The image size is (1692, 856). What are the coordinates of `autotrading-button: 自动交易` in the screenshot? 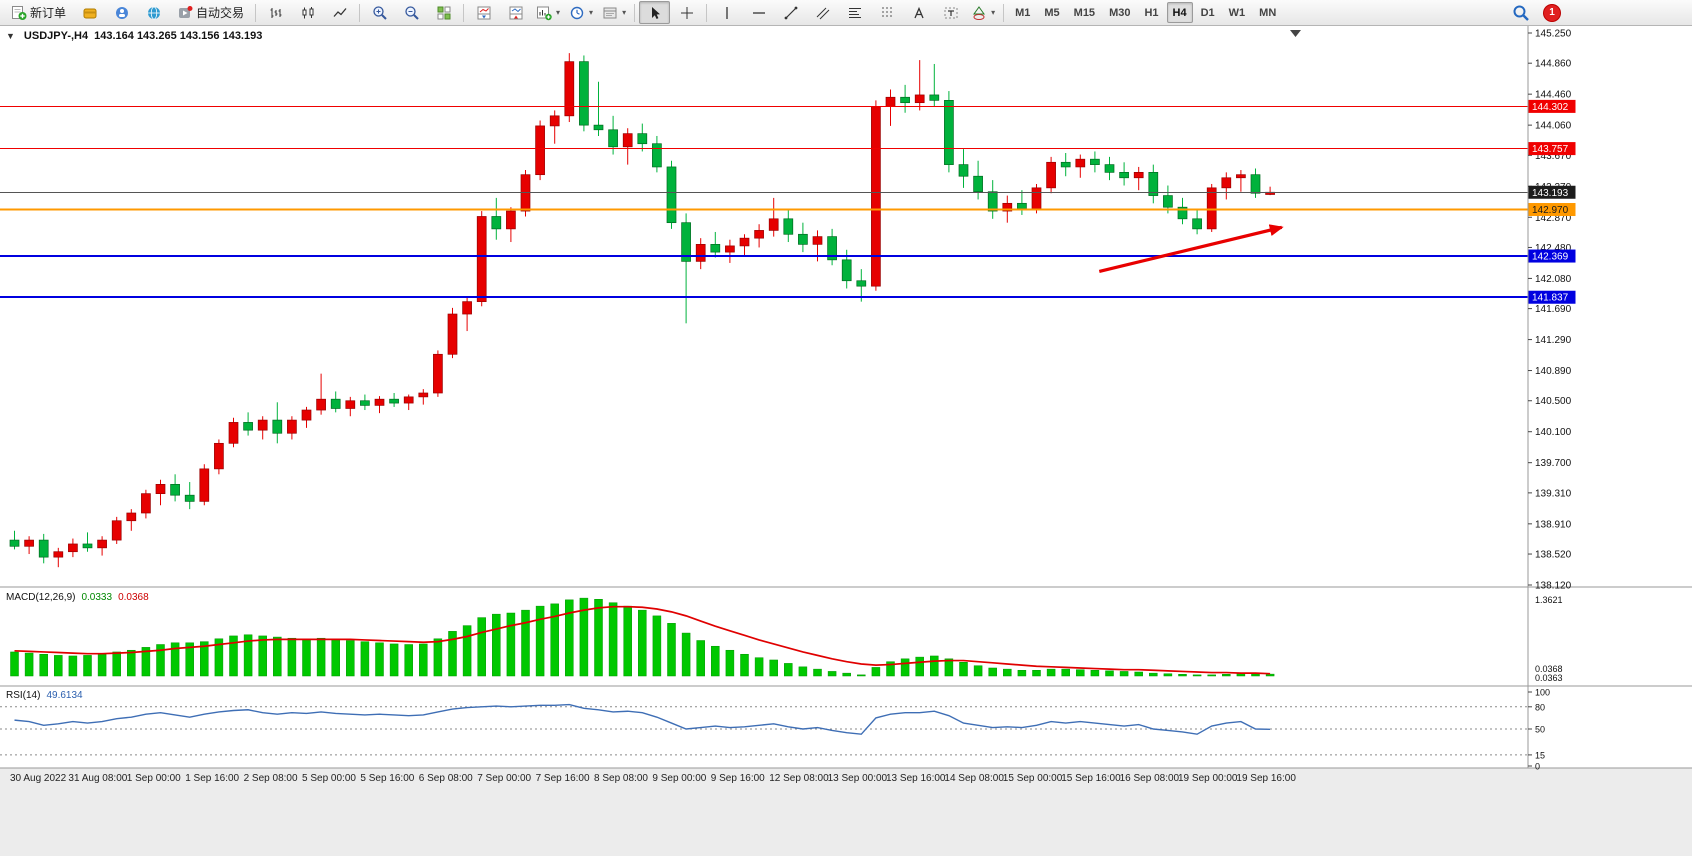 It's located at (210, 12).